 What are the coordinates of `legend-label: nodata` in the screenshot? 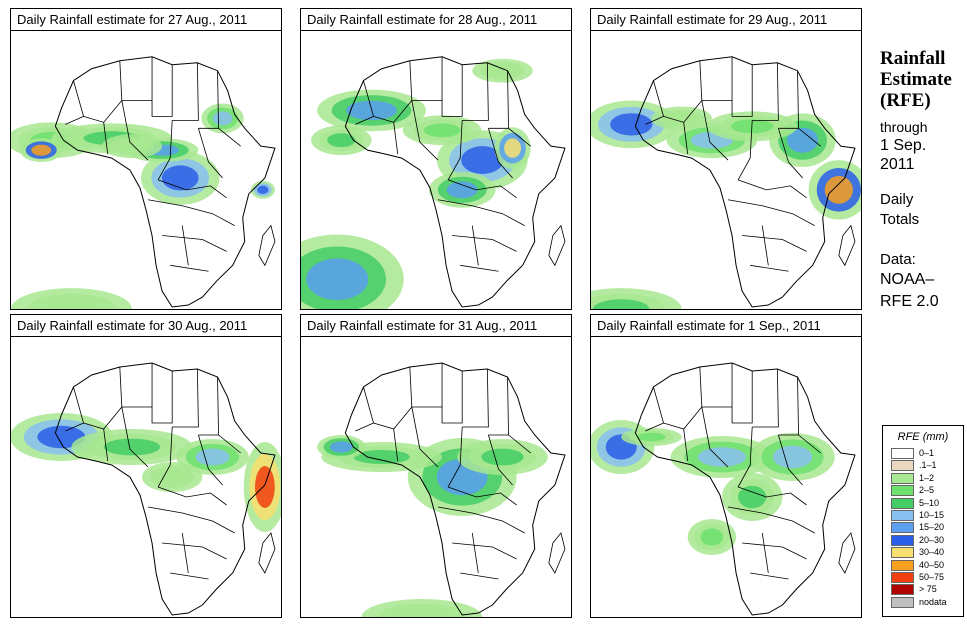 It's located at (933, 601).